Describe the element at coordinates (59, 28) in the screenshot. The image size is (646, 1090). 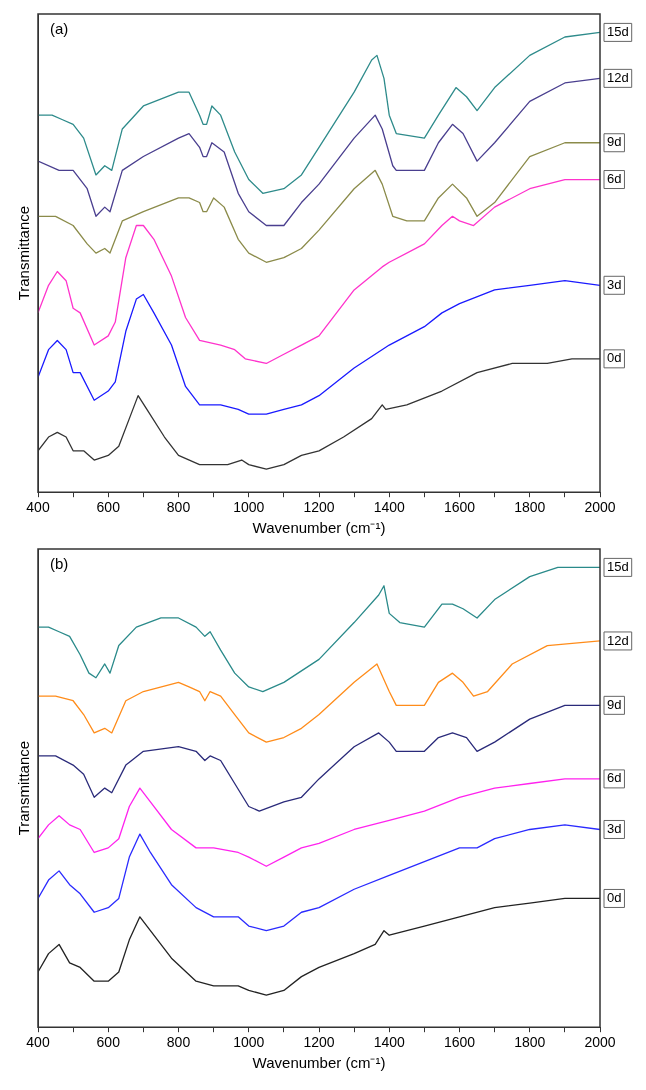
I see `annotation: (a)` at that location.